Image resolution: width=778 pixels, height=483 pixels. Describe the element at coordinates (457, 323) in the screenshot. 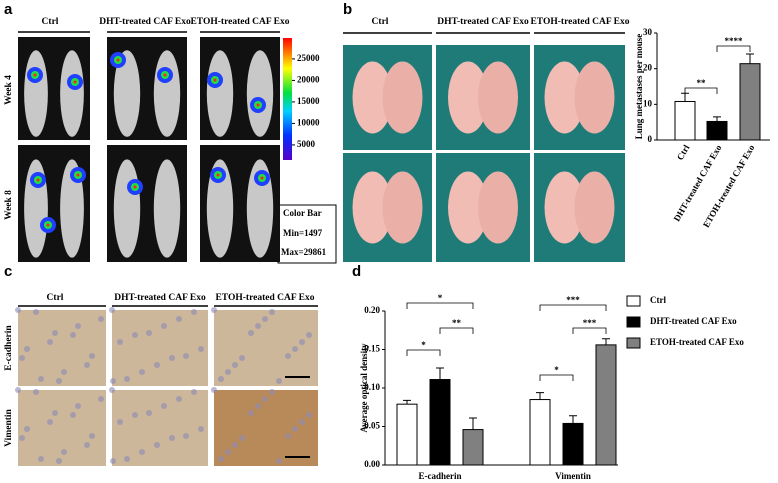

I see `significance-label: **` at that location.